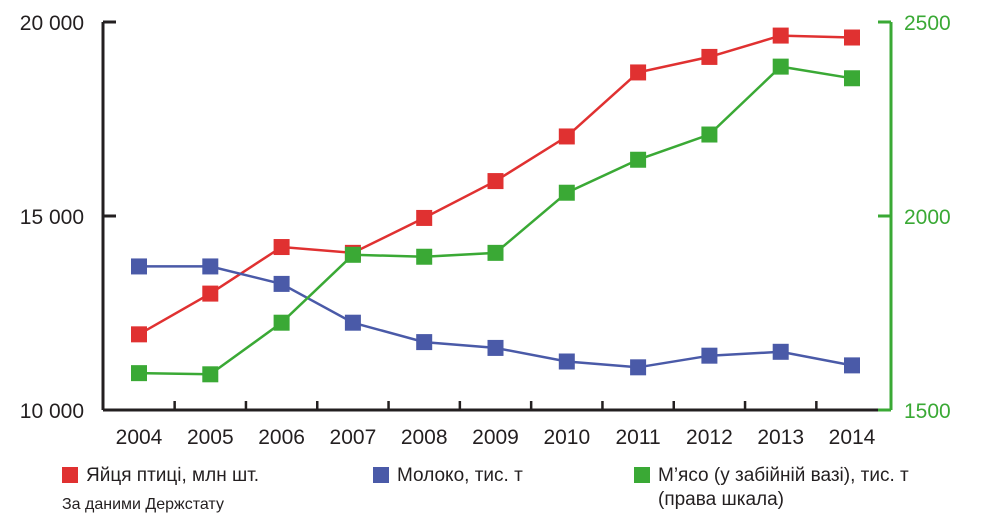 The width and height of the screenshot is (988, 522). I want to click on x-tick-label: 2004, so click(139, 437).